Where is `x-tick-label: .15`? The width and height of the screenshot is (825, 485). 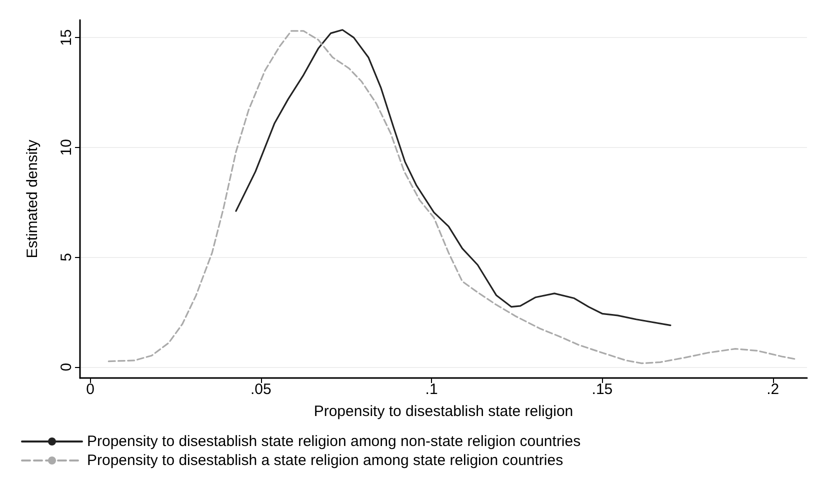
x-tick-label: .15 is located at coordinates (602, 389).